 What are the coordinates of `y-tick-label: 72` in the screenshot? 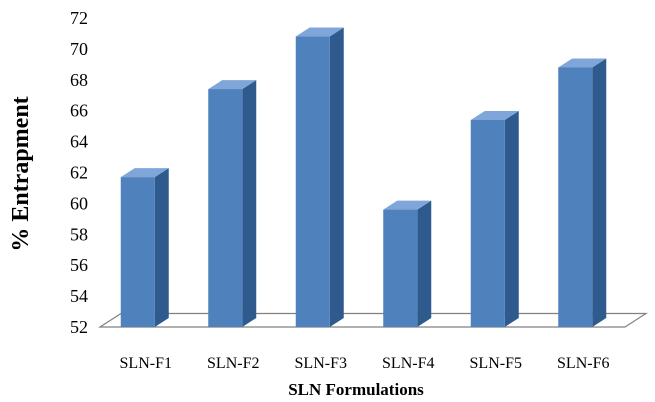 It's located at (79, 18).